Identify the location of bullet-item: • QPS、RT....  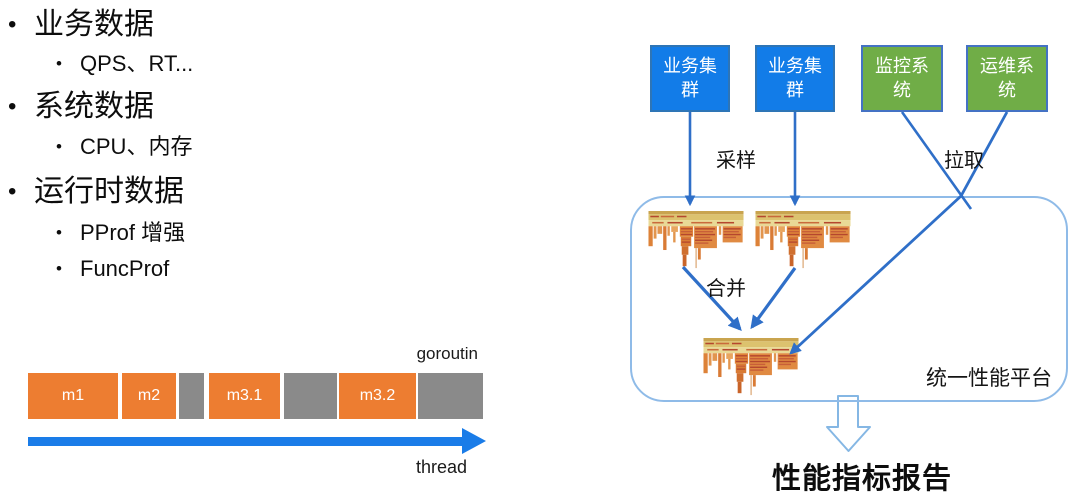
(124, 64).